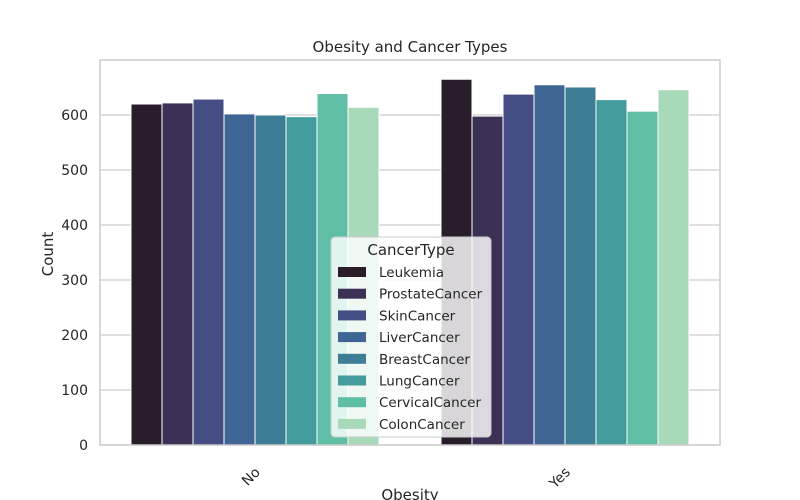 This screenshot has height=500, width=800. I want to click on legend-box, so click(411, 337).